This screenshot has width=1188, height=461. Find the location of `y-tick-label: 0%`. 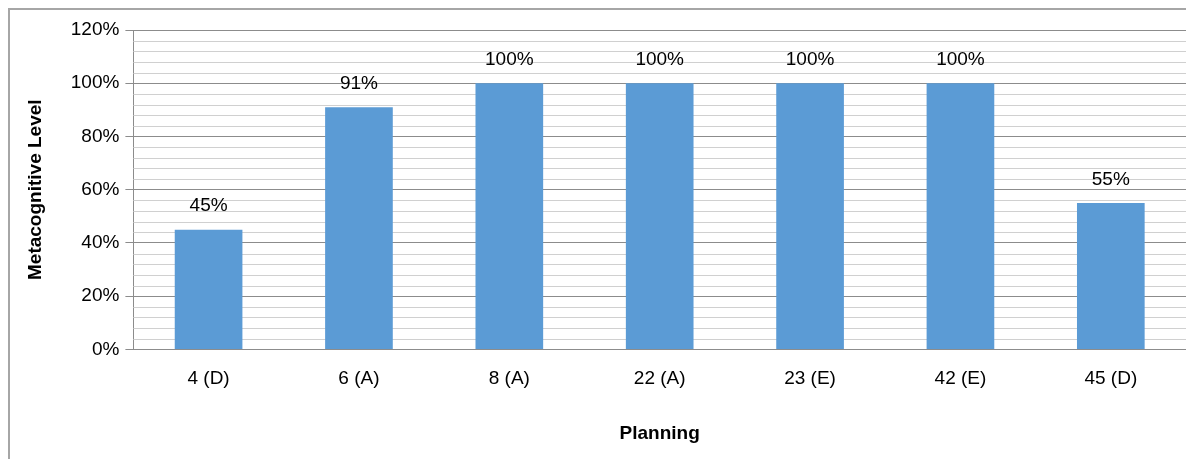

y-tick-label: 0% is located at coordinates (105, 348).